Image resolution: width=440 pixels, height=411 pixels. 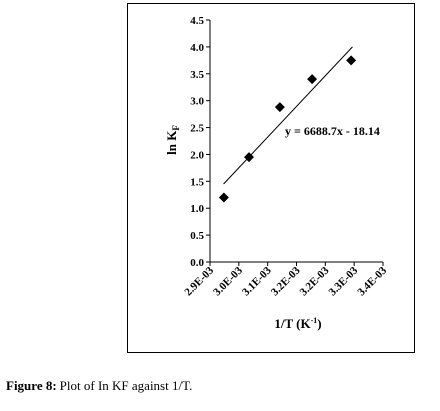 I want to click on y-tick-label: 0.0, so click(x=197, y=263).